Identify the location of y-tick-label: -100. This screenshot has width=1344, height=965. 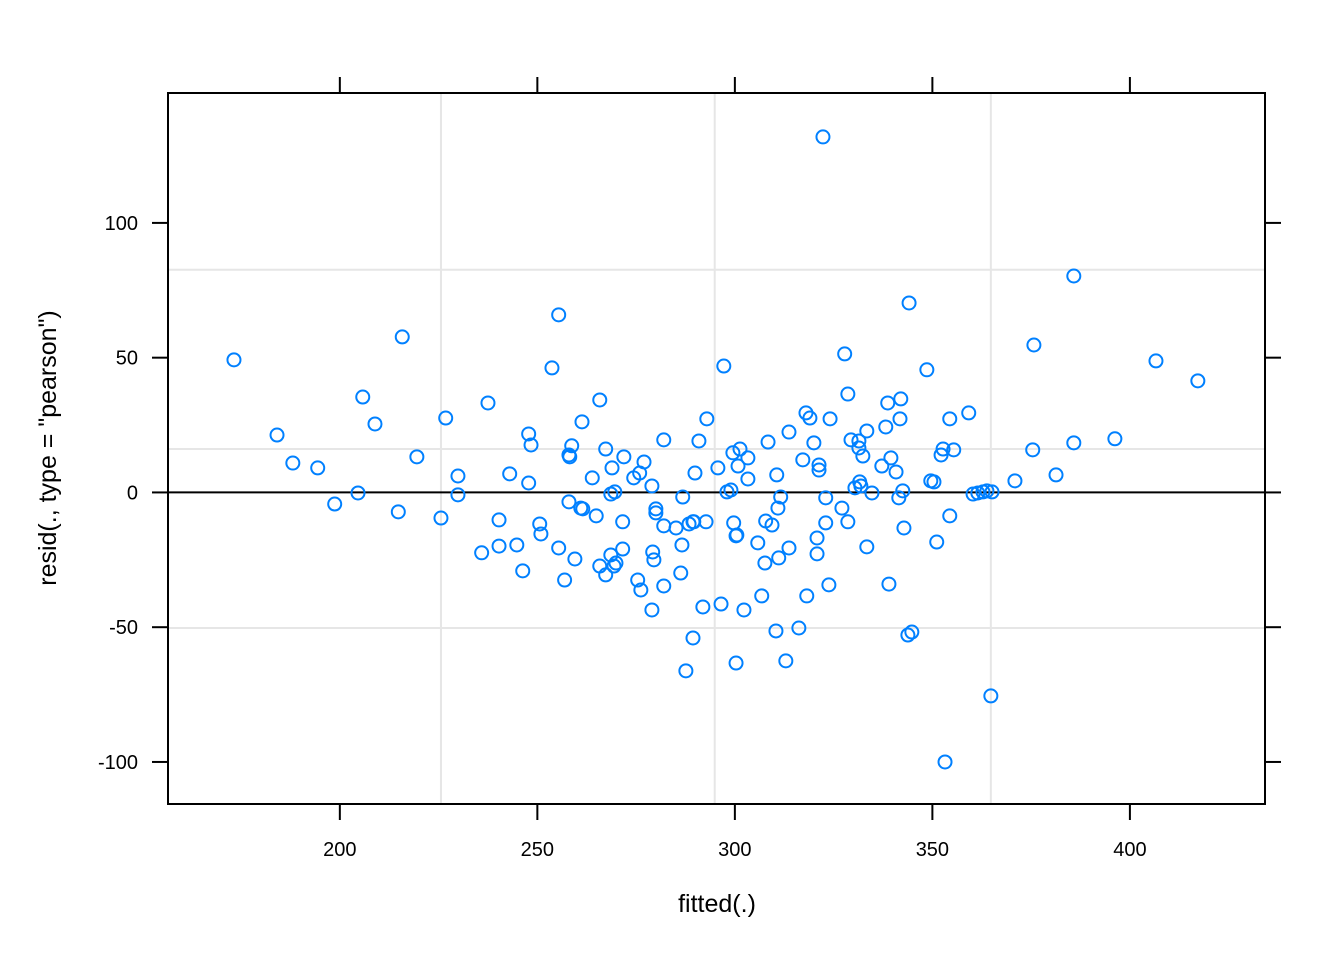
(118, 763).